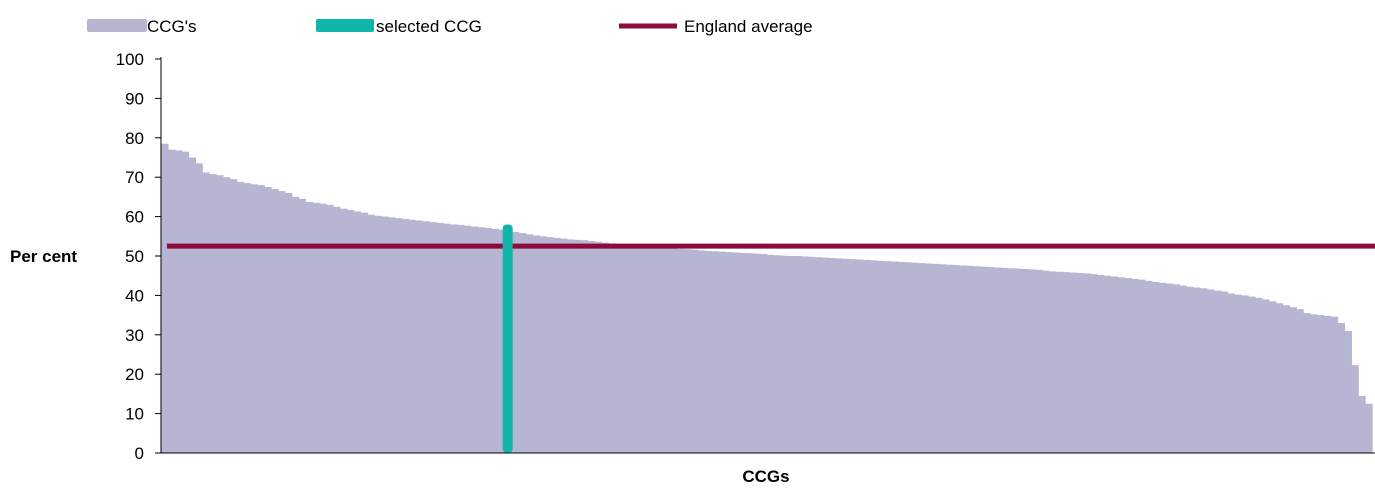 Image resolution: width=1375 pixels, height=488 pixels. What do you see at coordinates (748, 26) in the screenshot?
I see `legend-label: England average` at bounding box center [748, 26].